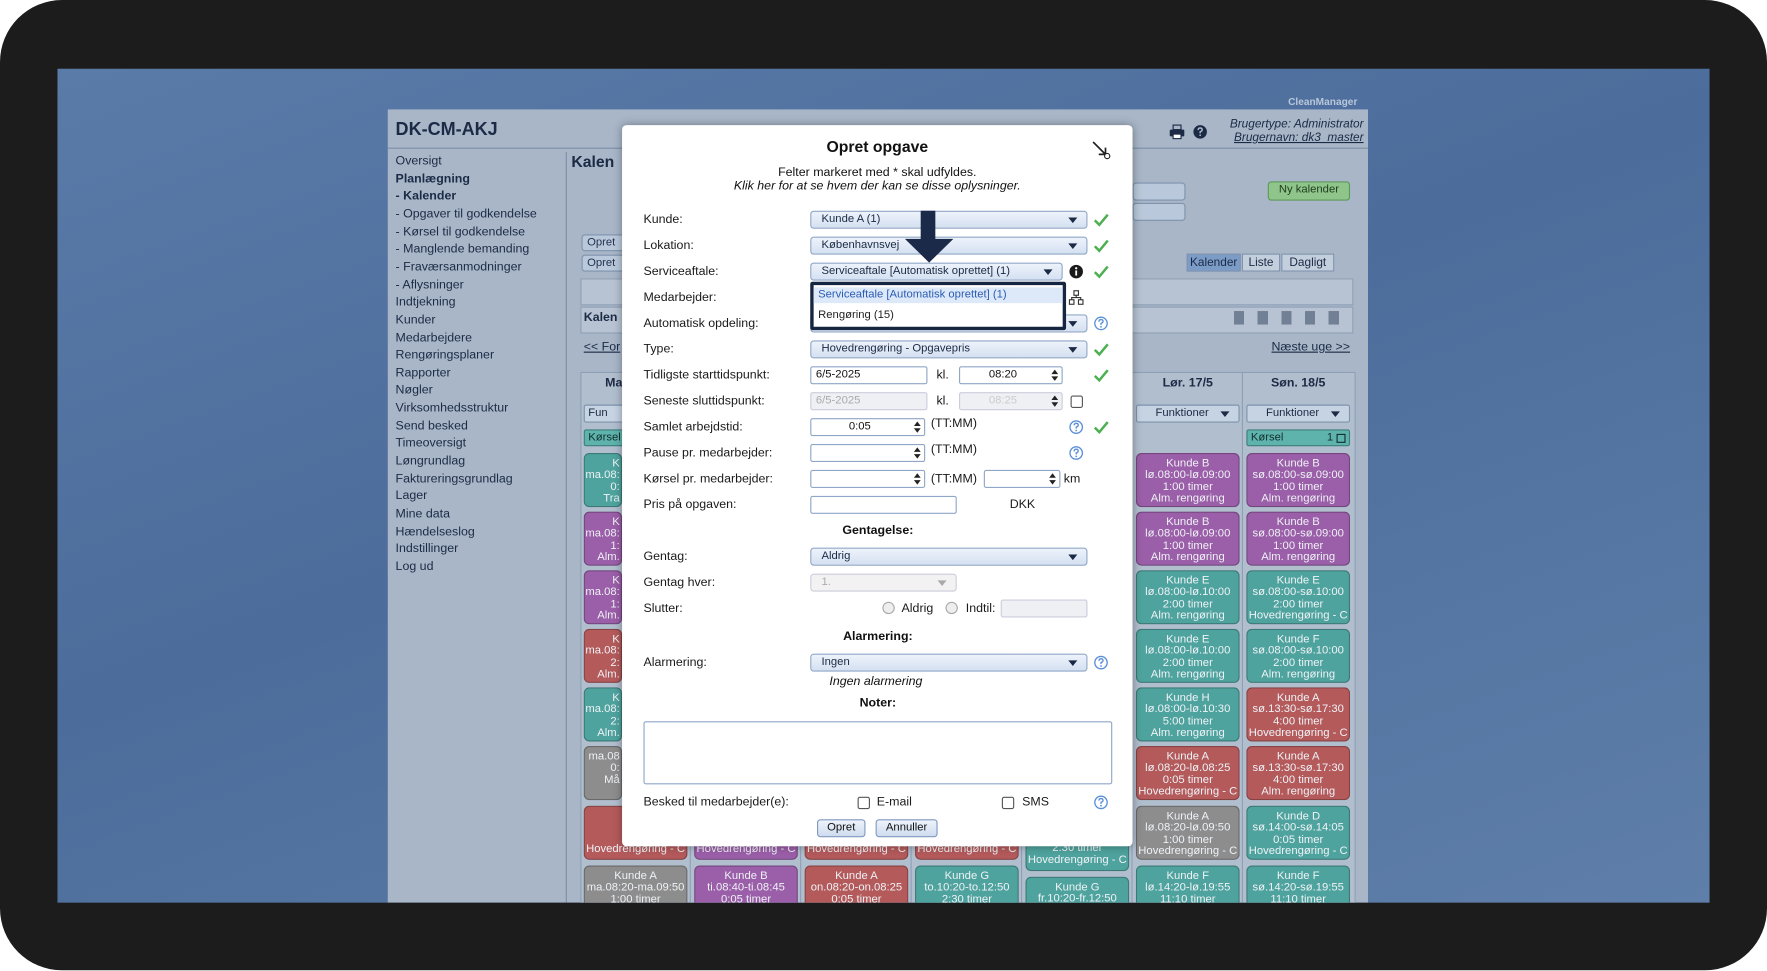  I want to click on repeat-select: Aldrig, so click(949, 556).